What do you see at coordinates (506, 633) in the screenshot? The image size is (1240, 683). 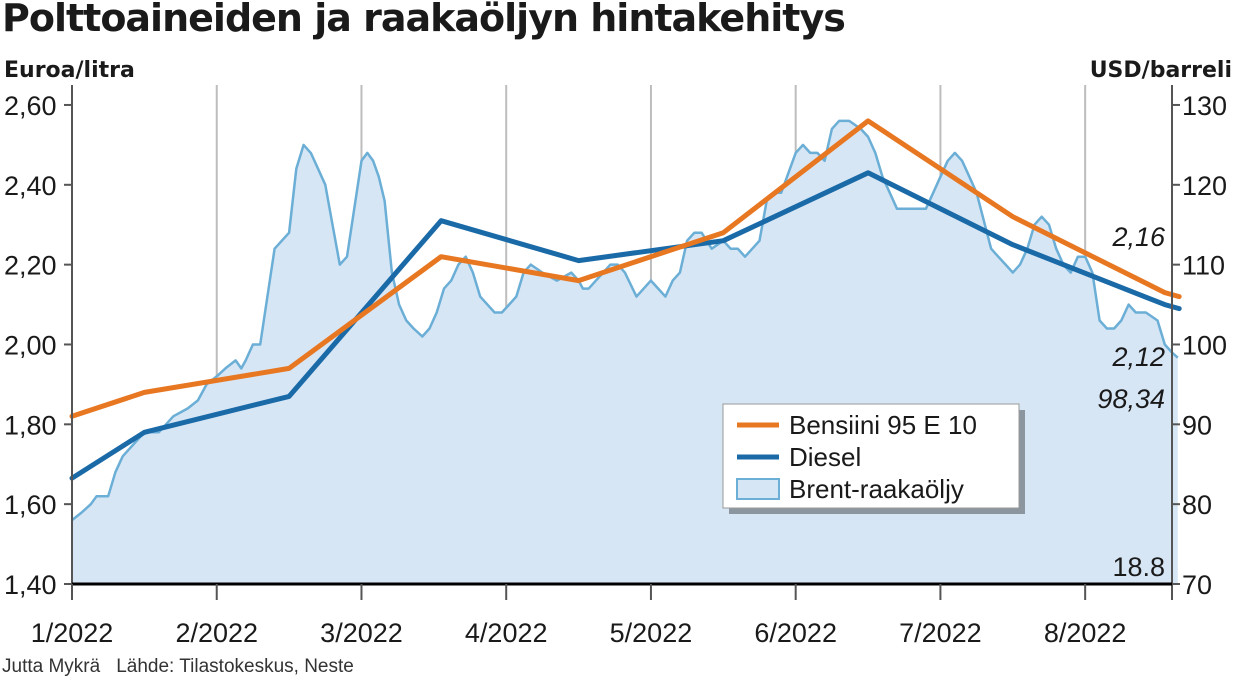 I see `x-axis-tick-label: 4/2022` at bounding box center [506, 633].